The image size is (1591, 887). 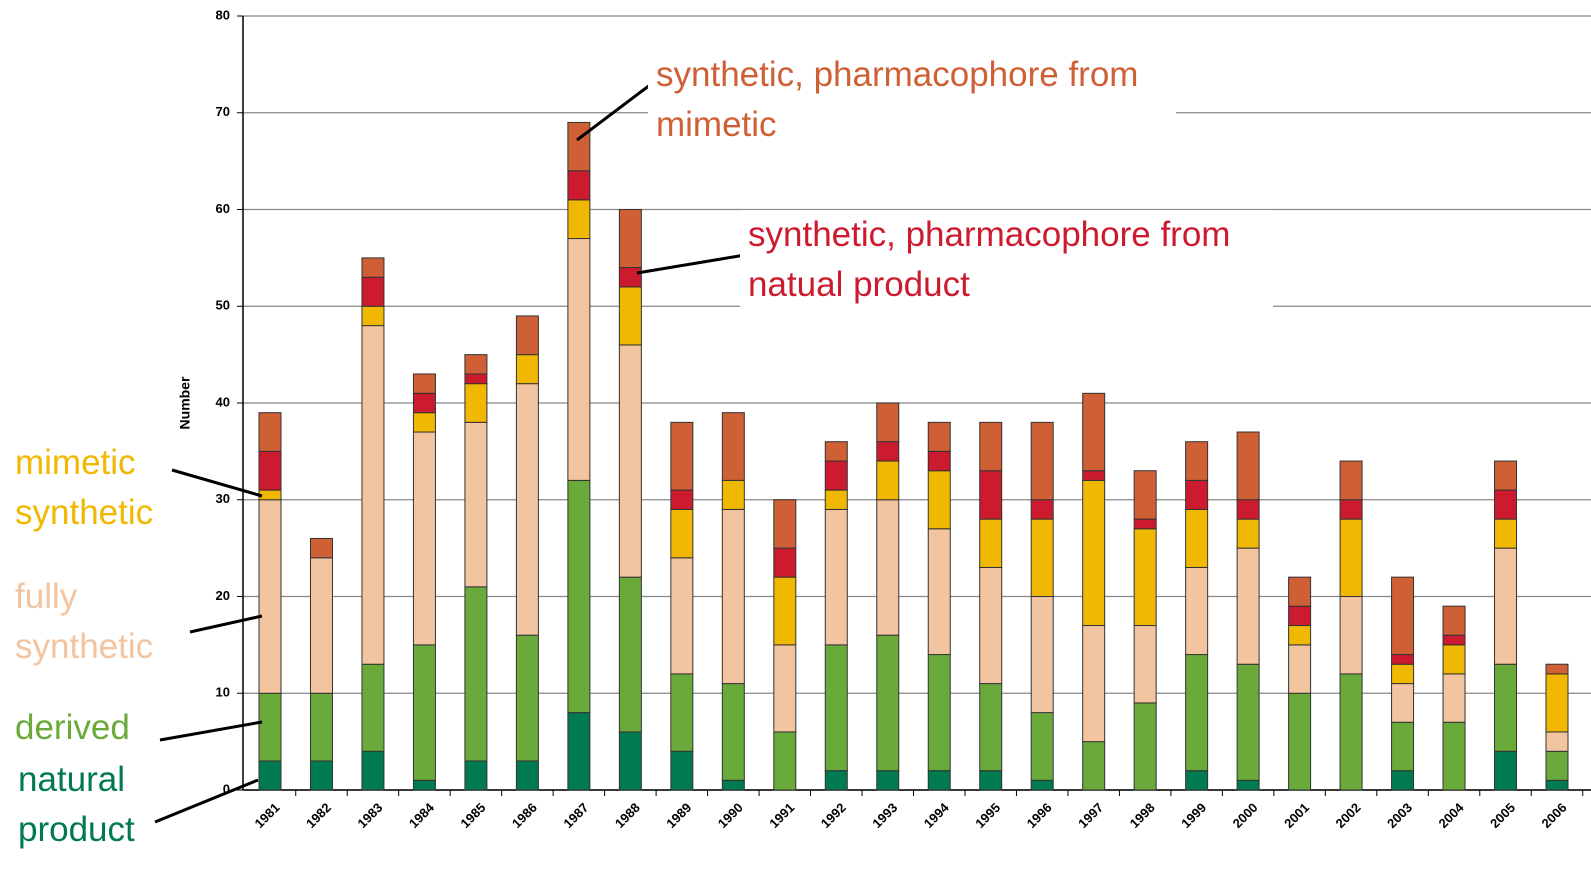 I want to click on y-tick-label: 50, so click(x=223, y=305).